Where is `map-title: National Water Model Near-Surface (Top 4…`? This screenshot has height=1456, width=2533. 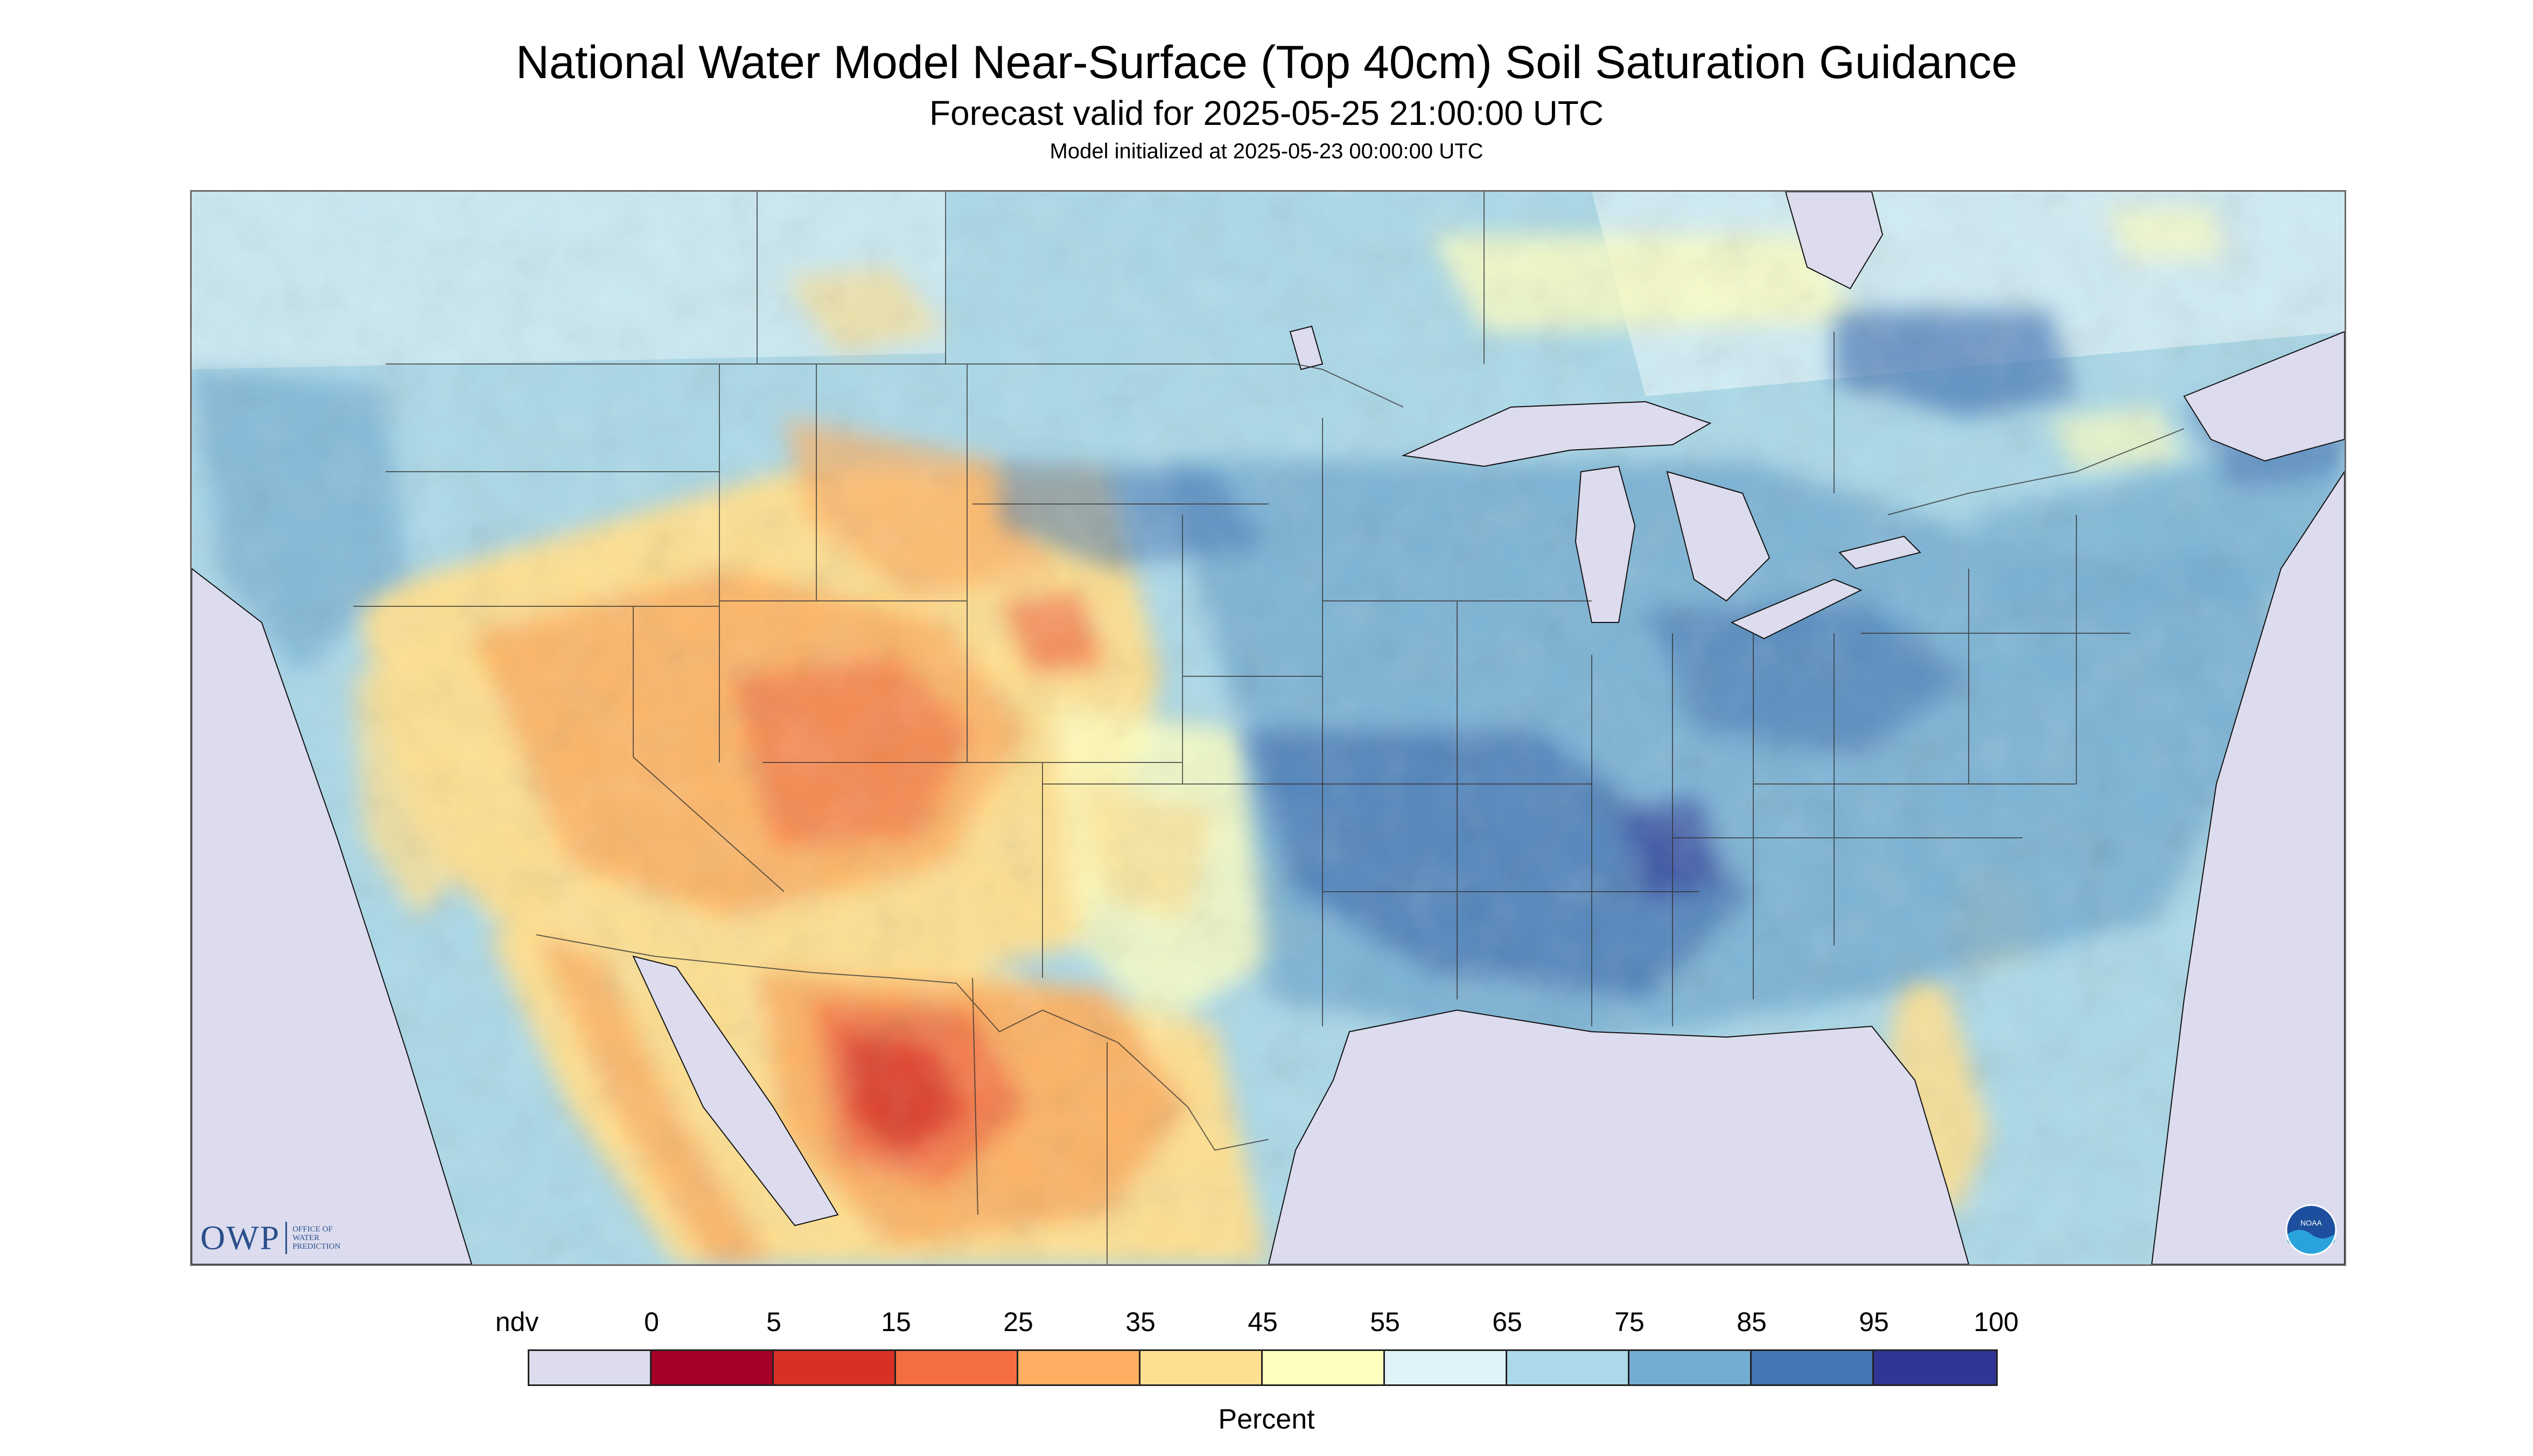 map-title: National Water Model Near-Surface (Top 4… is located at coordinates (1266, 62).